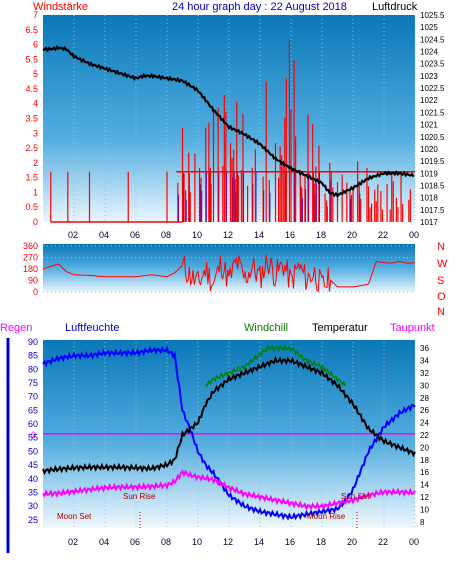 This screenshot has width=470, height=562. I want to click on pressure-tick: 1020.5, so click(432, 137).